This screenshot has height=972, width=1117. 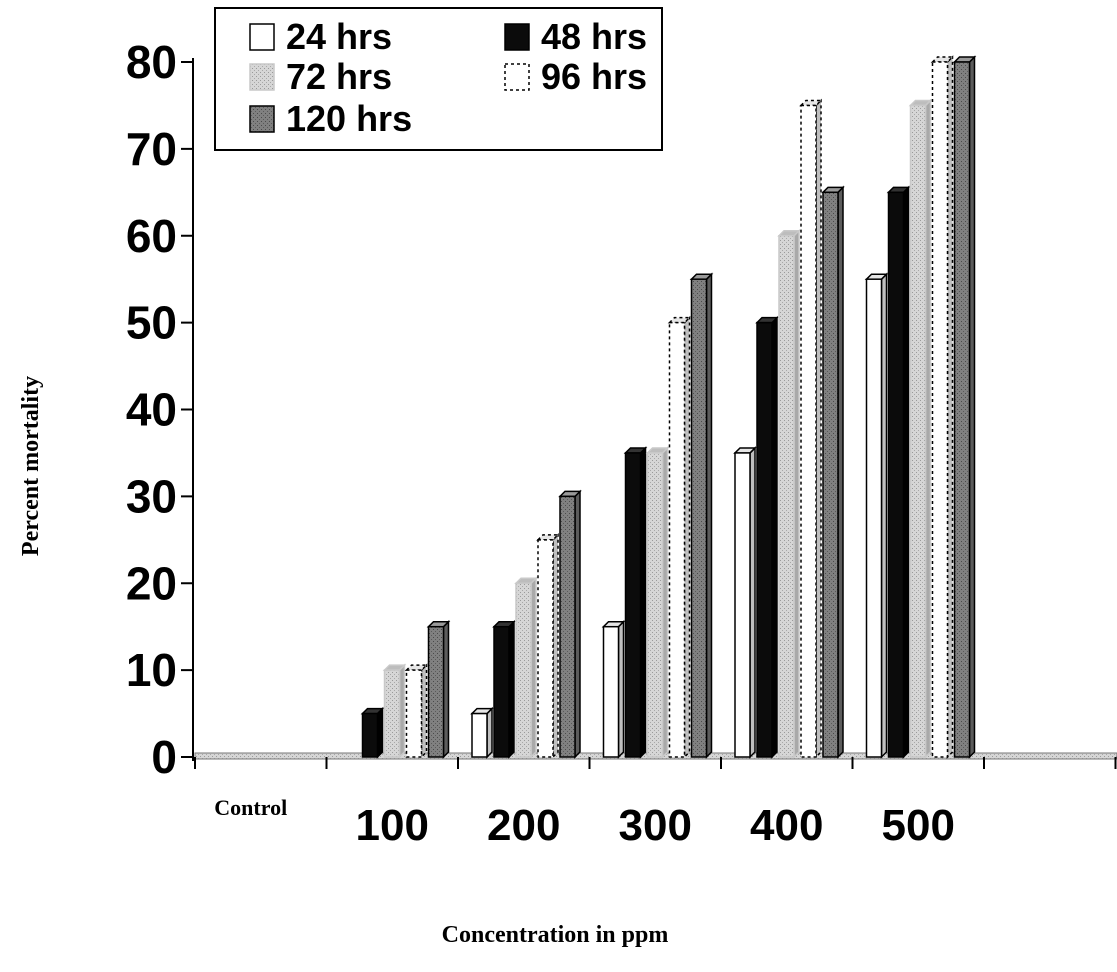 What do you see at coordinates (31, 466) in the screenshot?
I see `y-axis-label: Percent mortality` at bounding box center [31, 466].